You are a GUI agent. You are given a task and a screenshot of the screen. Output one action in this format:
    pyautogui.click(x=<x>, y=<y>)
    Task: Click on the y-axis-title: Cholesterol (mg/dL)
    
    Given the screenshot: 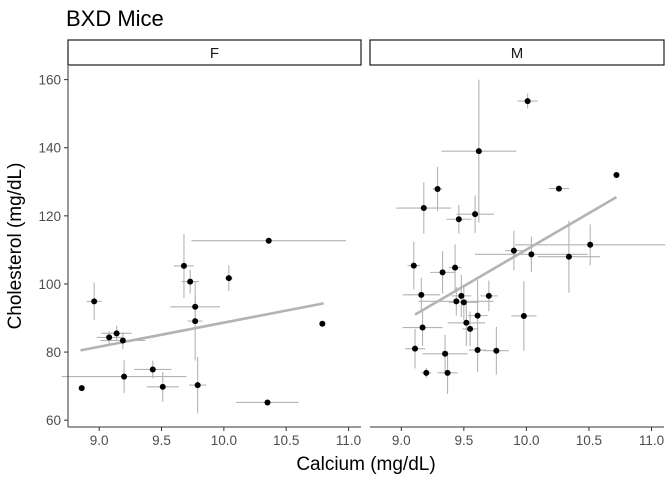 What is the action you would take?
    pyautogui.click(x=15, y=246)
    